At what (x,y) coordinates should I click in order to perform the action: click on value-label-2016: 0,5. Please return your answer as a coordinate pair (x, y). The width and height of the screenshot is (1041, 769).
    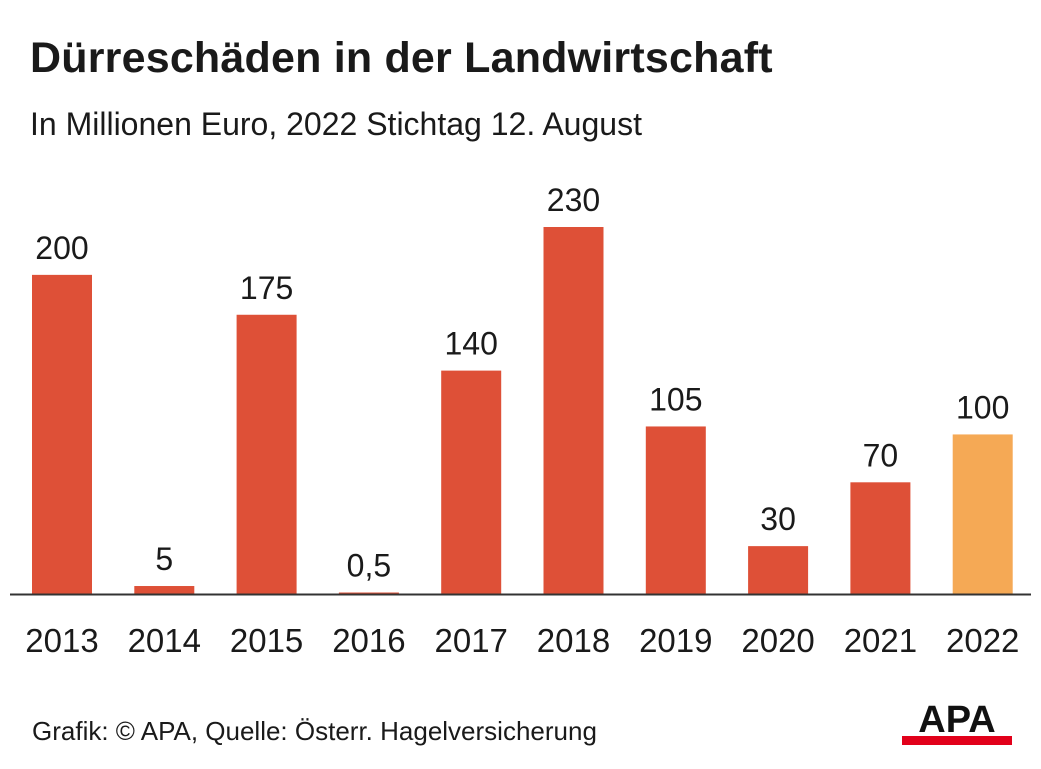
    Looking at the image, I should click on (369, 566).